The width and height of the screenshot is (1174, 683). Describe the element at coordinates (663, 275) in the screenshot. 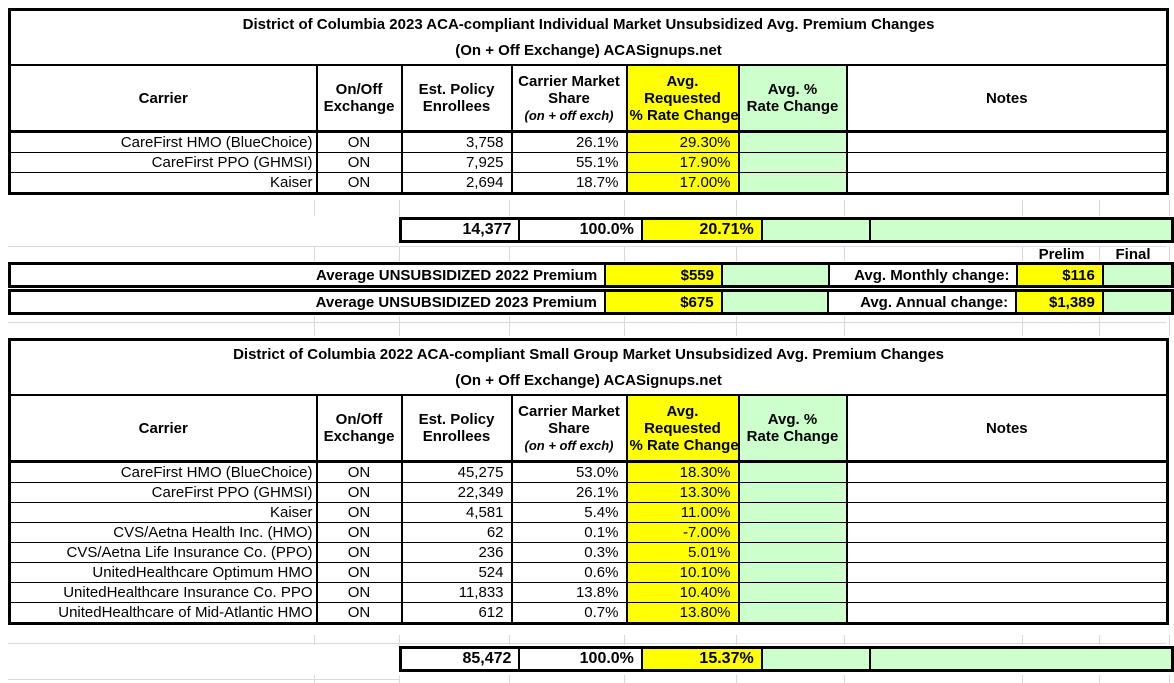

I see `premium-value: $559` at that location.